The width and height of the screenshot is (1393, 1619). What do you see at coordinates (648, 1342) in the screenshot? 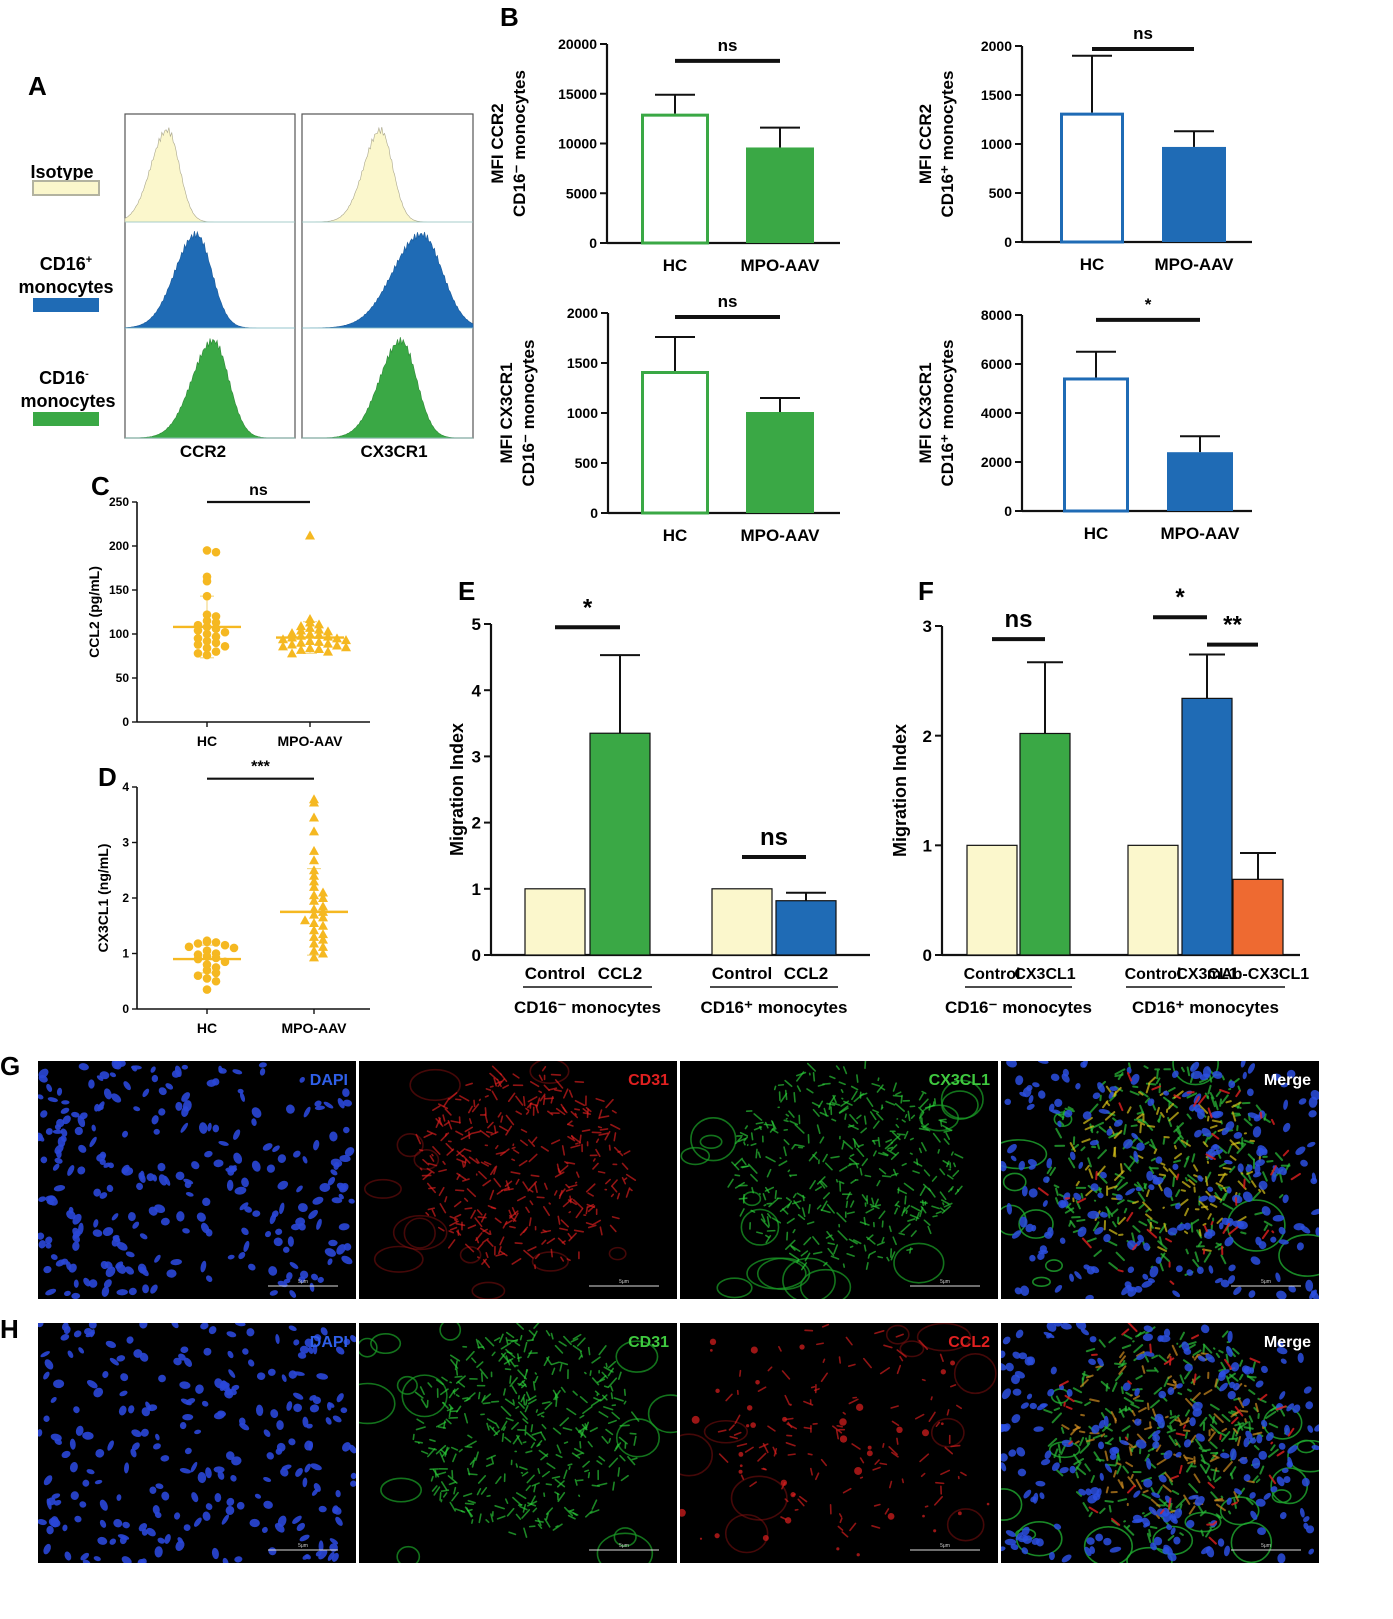
I see `micrograph-label: CD31` at bounding box center [648, 1342].